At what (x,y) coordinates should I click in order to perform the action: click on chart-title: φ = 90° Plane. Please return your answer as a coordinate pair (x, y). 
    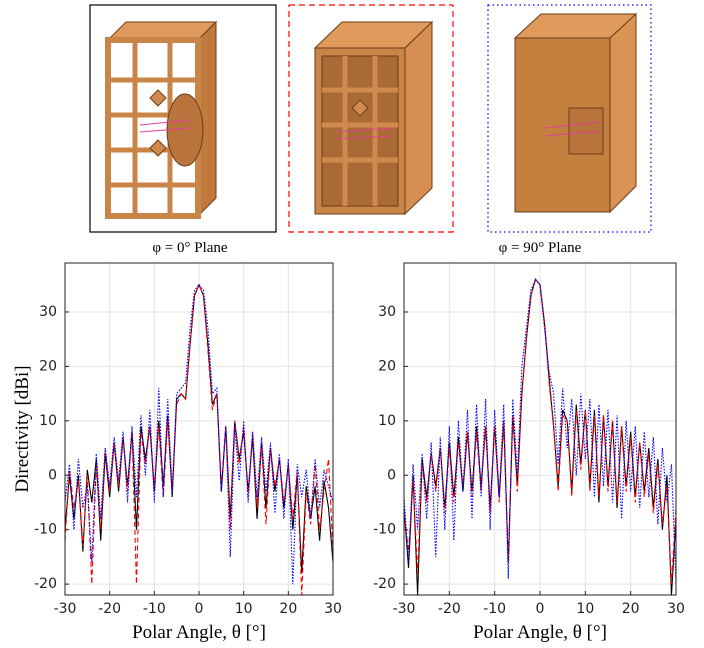
    Looking at the image, I should click on (540, 248).